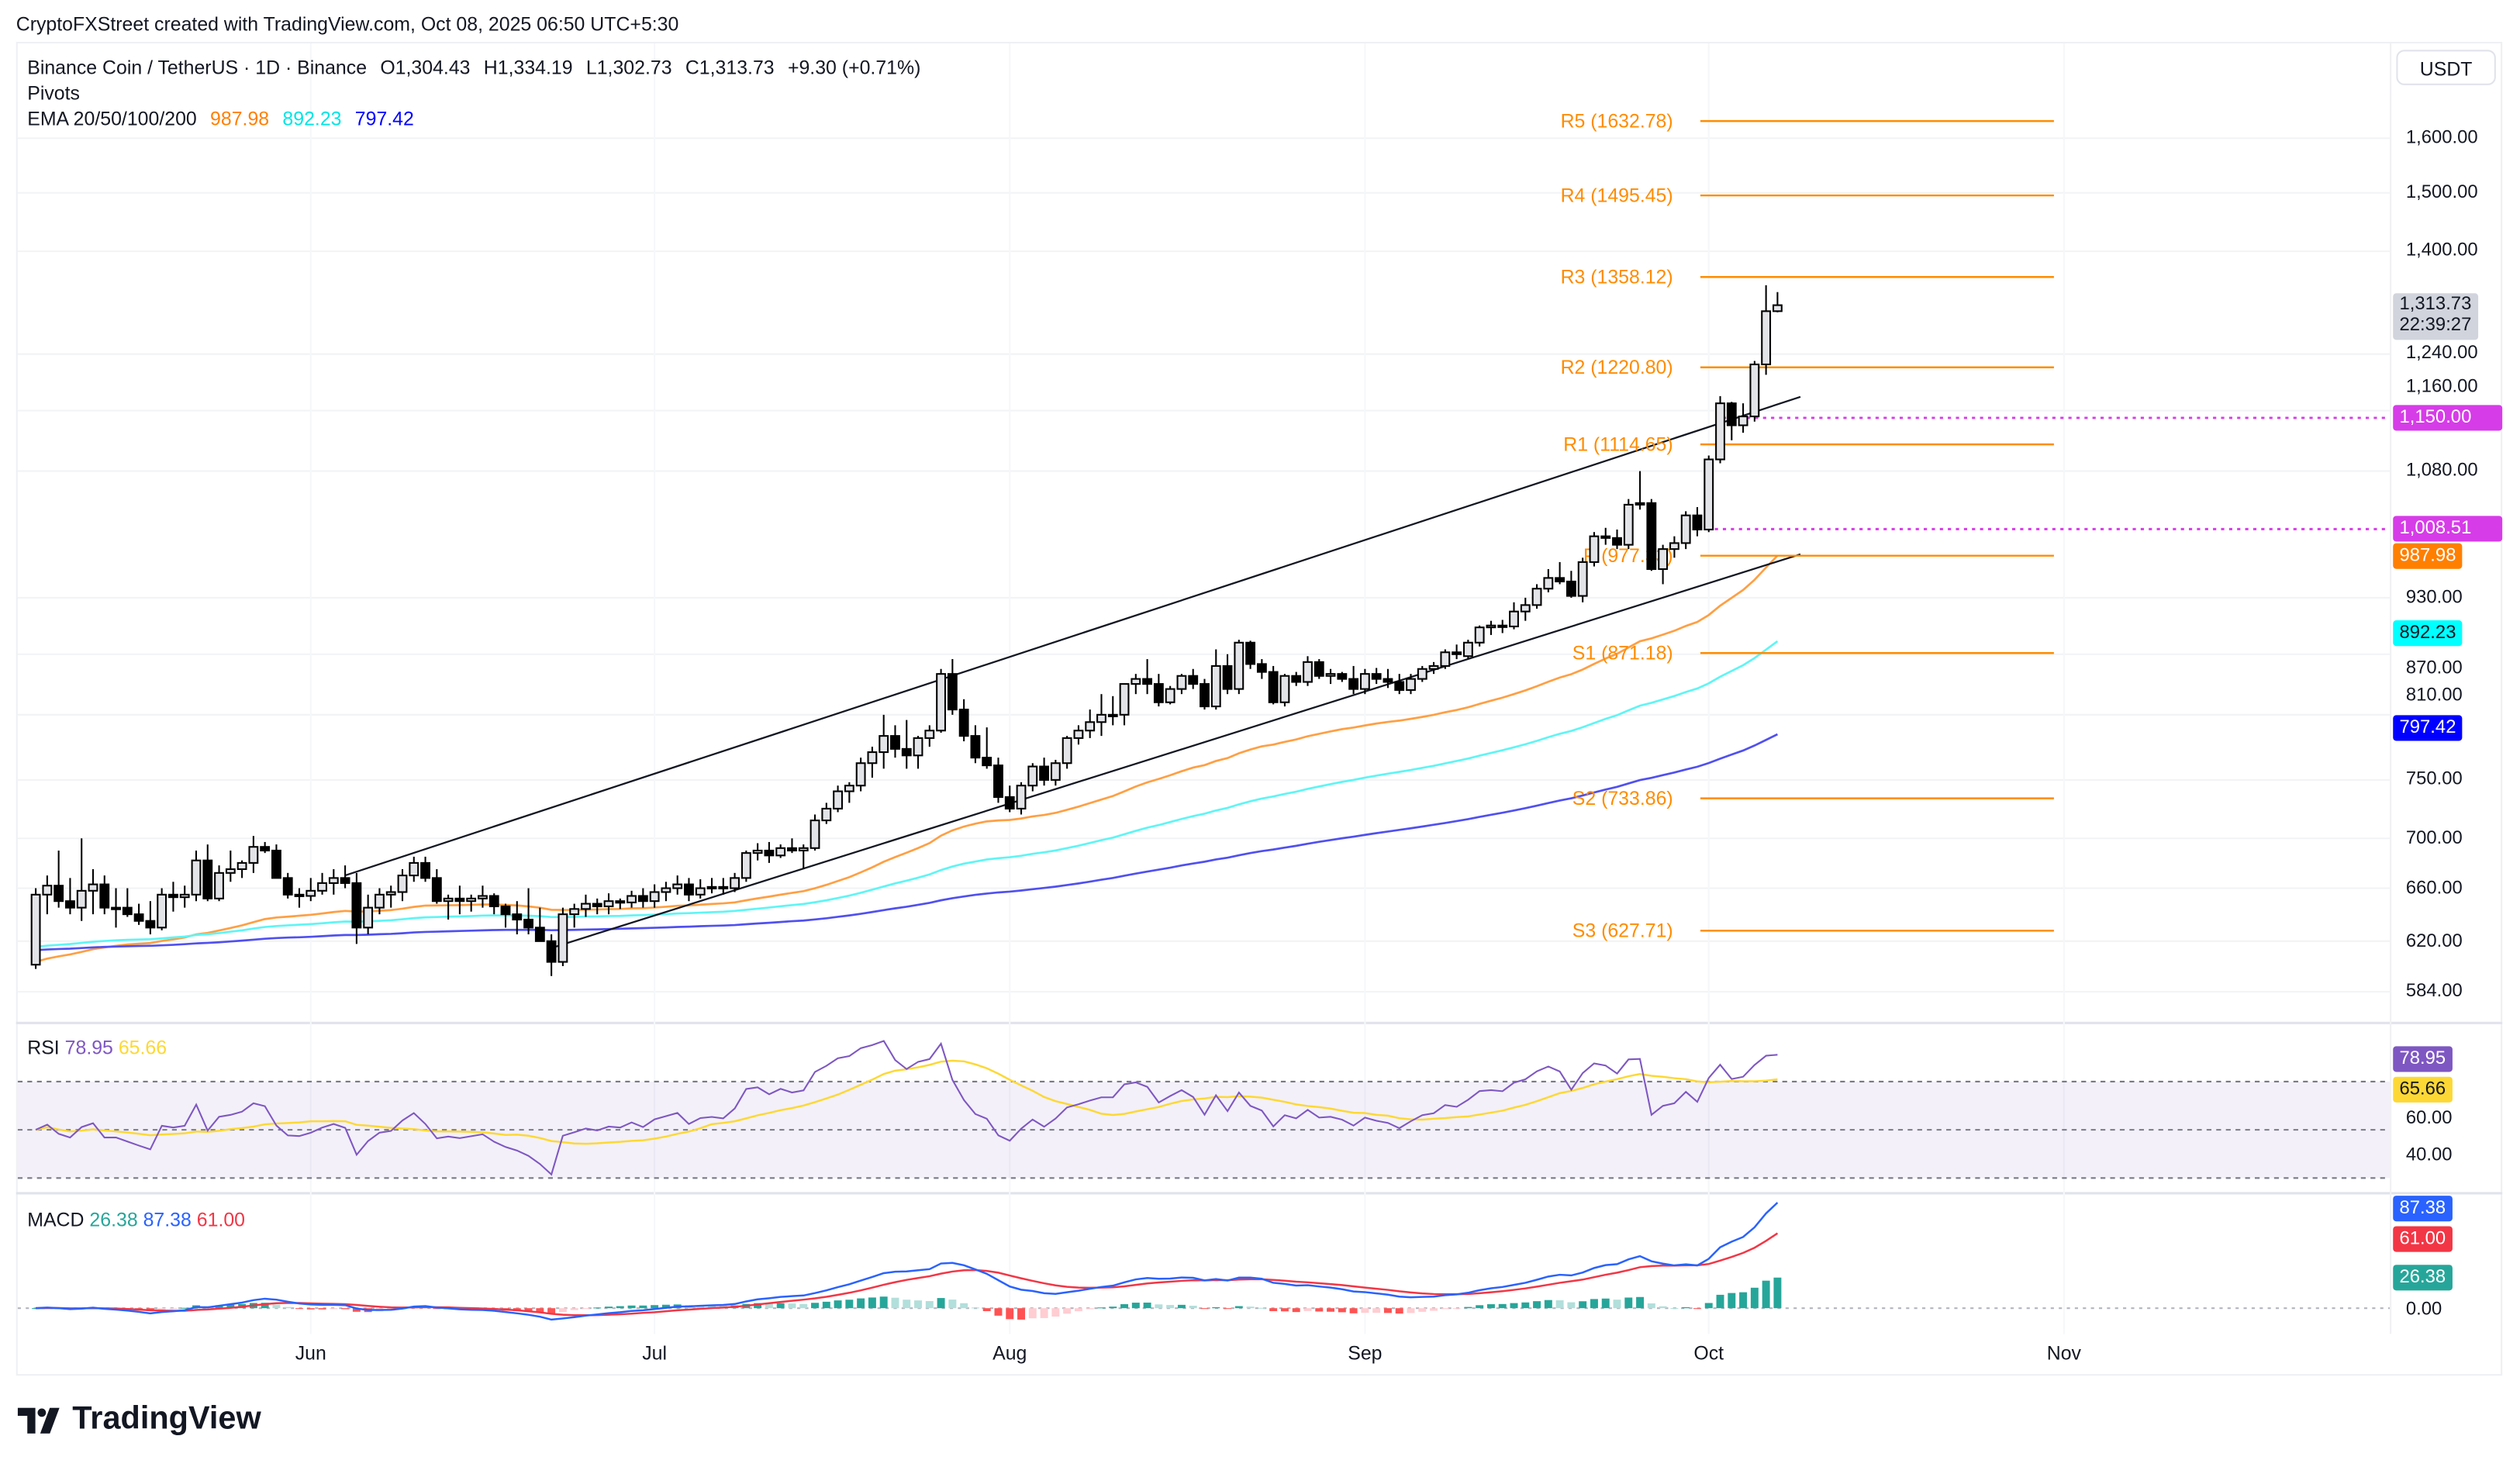 This screenshot has width=2520, height=1467. Describe the element at coordinates (136, 1220) in the screenshot. I see `macd-legend: MACD 26.38 87.38 61.00` at that location.